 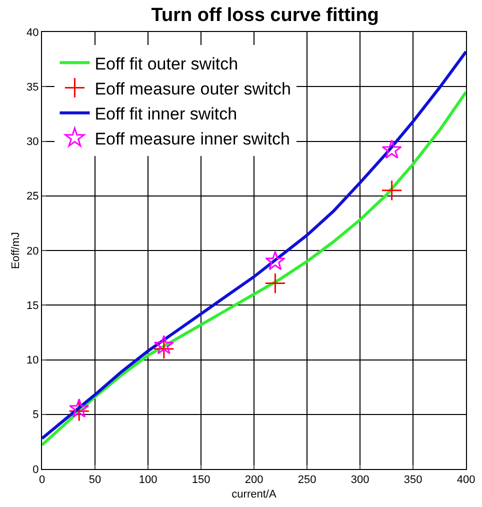 What do you see at coordinates (413, 480) in the screenshot?
I see `x-tick-label: 350` at bounding box center [413, 480].